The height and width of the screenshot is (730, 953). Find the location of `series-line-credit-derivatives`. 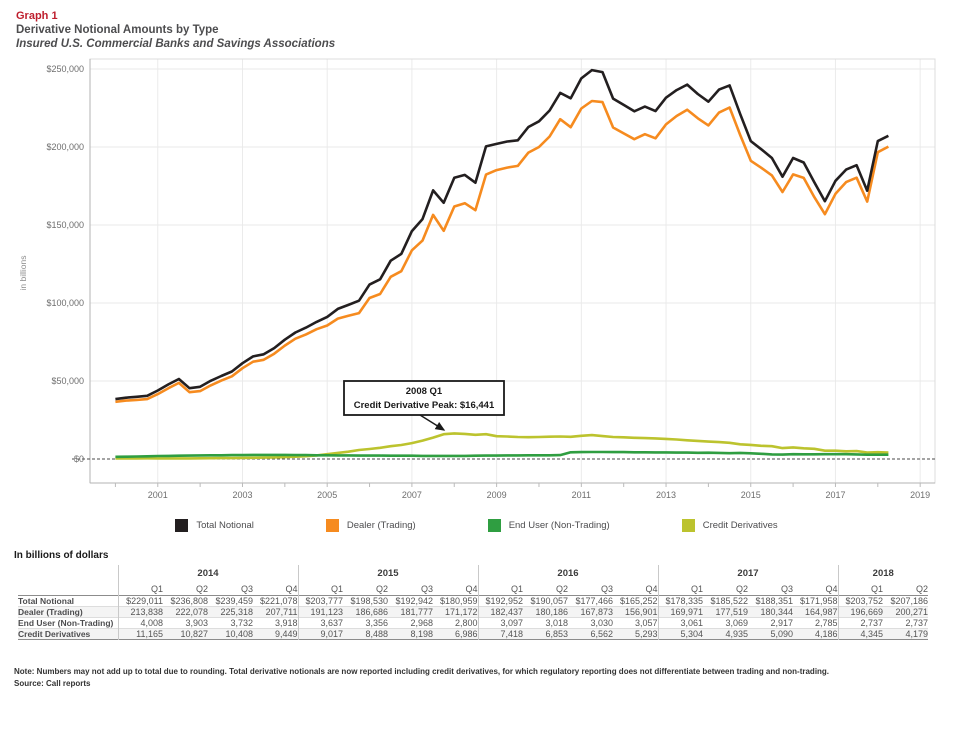

series-line-credit-derivatives is located at coordinates (502, 446).